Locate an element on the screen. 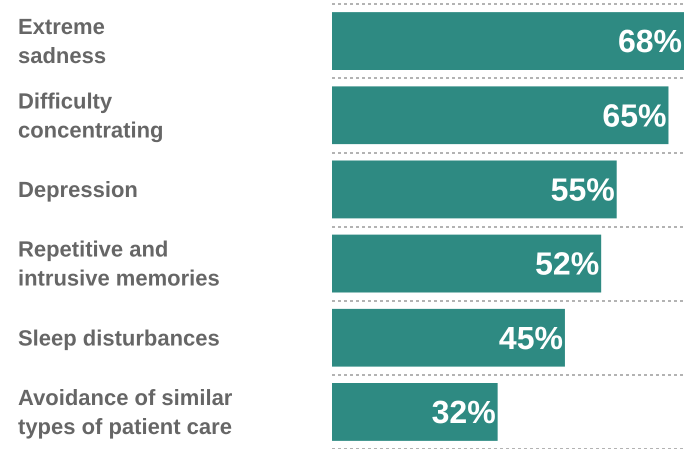 Image resolution: width=684 pixels, height=449 pixels. data-label: 52% is located at coordinates (567, 264).